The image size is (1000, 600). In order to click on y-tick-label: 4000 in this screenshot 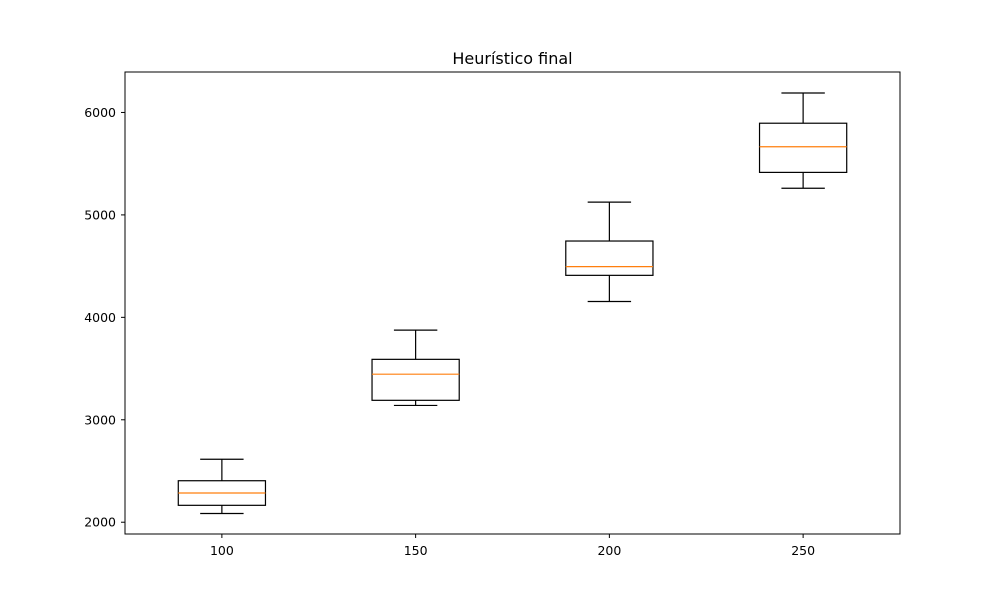, I will do `click(100, 317)`.